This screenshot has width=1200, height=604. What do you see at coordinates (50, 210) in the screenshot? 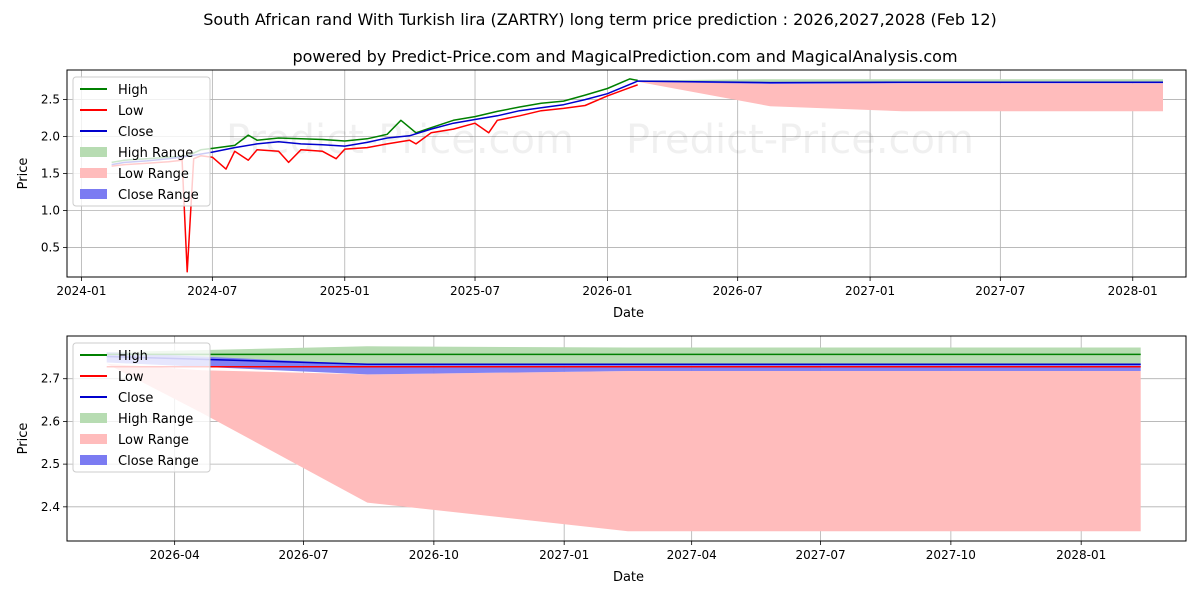
I see `y-tick-label: 1.0` at bounding box center [50, 210].